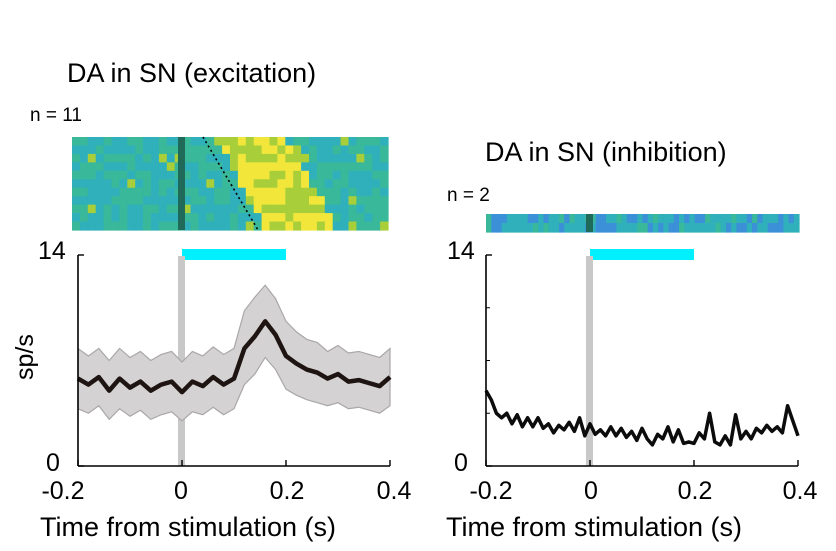 This screenshot has height=551, width=836. Describe the element at coordinates (188, 527) in the screenshot. I see `x-axis-label: Time from stimulation (s)` at that location.